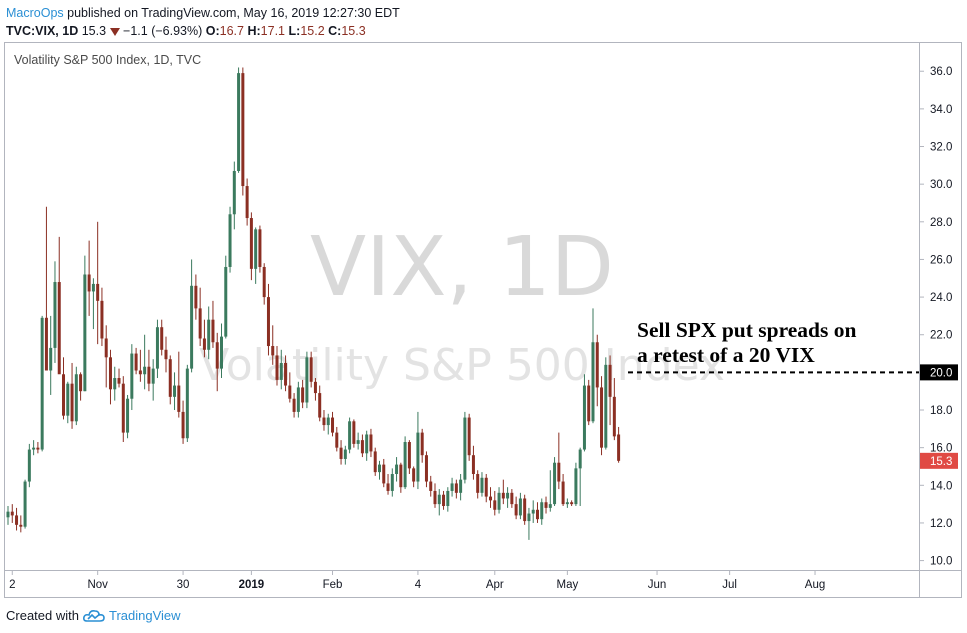  What do you see at coordinates (231, 31) in the screenshot?
I see `open-value: 16.7` at bounding box center [231, 31].